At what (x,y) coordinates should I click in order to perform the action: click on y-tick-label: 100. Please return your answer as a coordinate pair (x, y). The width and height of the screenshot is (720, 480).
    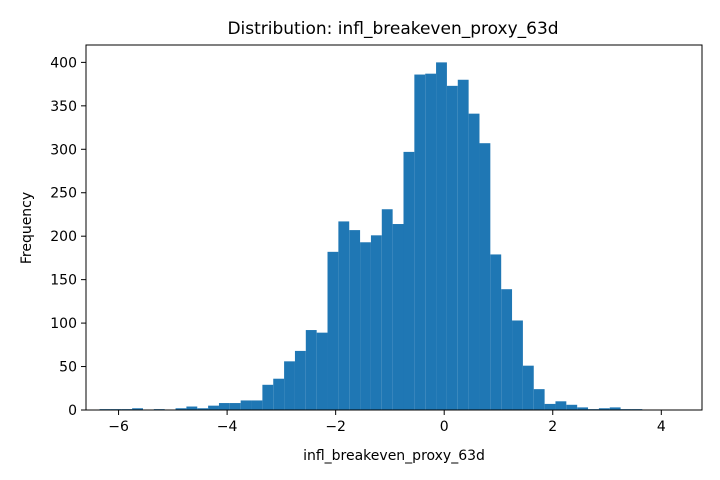
    Looking at the image, I should click on (63, 324).